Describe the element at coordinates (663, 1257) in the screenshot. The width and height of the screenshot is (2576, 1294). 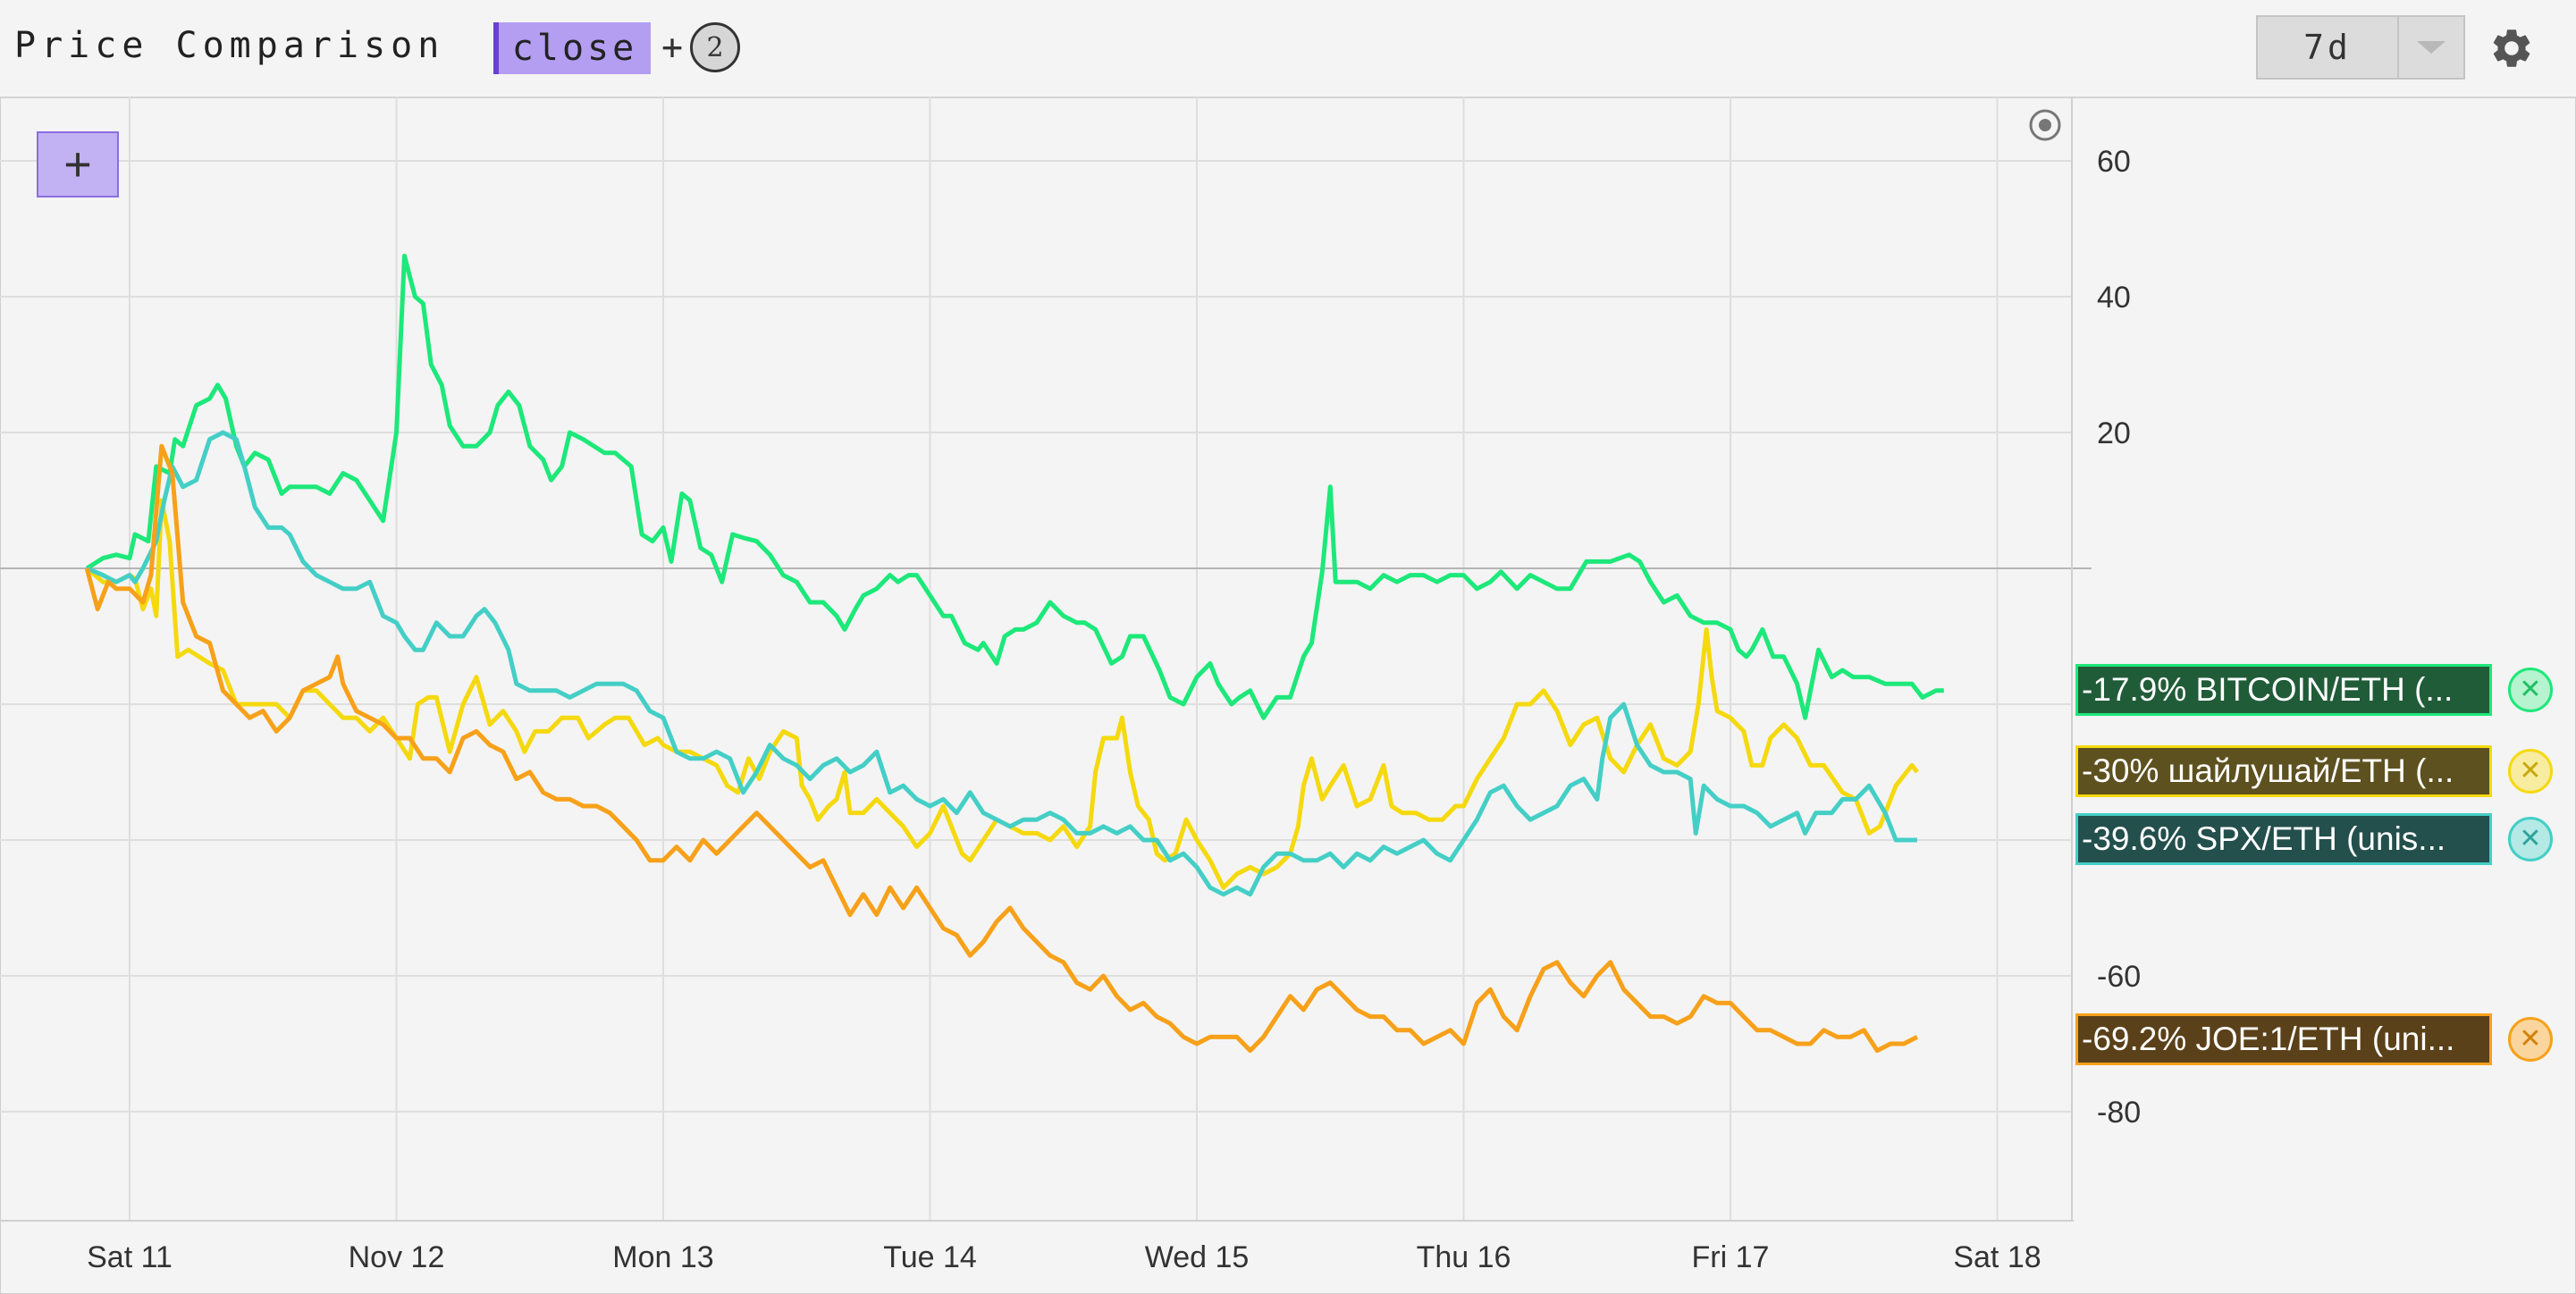
I see `x-tick-label: Mon 13` at that location.